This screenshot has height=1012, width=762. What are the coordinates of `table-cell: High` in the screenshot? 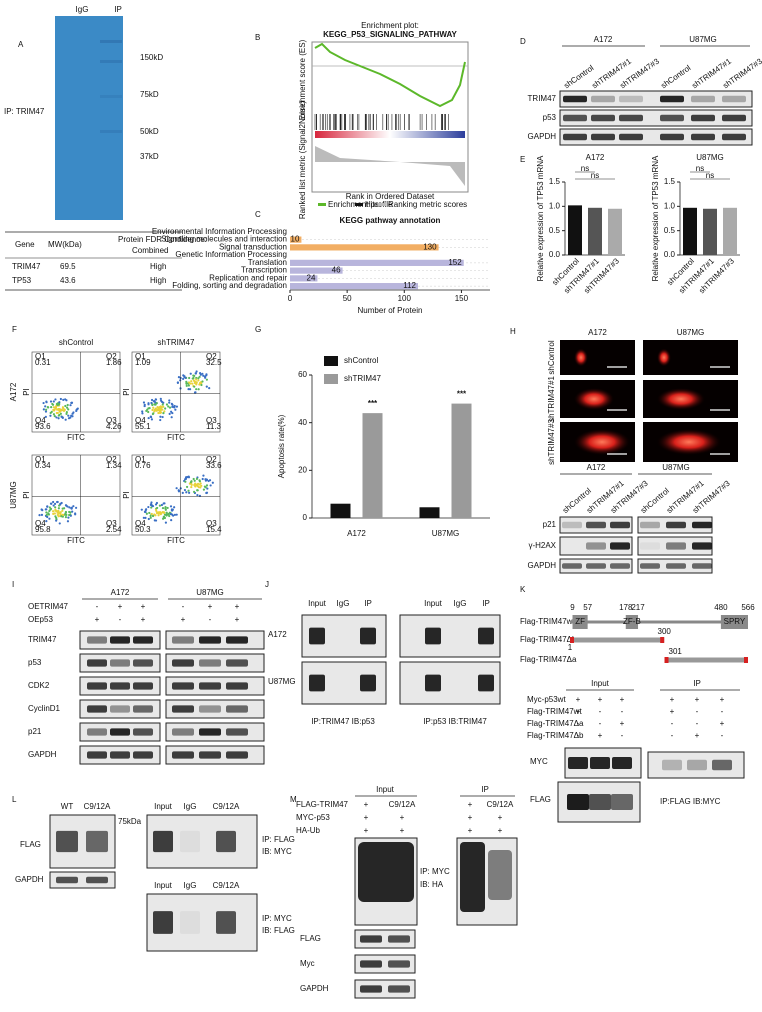 It's located at (158, 280).